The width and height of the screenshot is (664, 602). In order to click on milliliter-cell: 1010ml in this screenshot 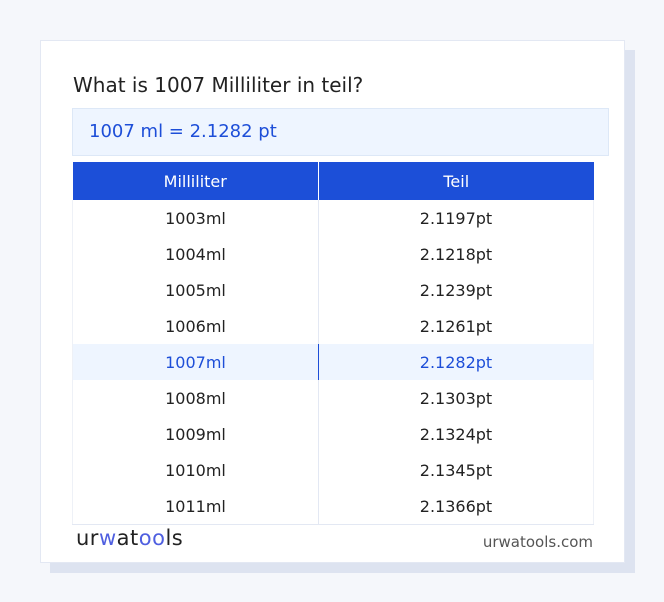, I will do `click(195, 470)`.